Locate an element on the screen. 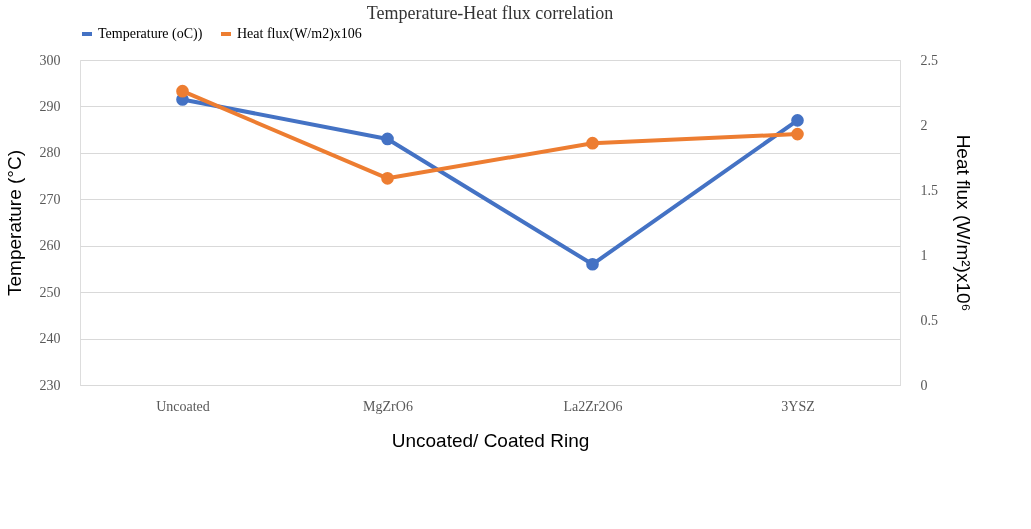  y-tick-label: 240 is located at coordinates (50, 339).